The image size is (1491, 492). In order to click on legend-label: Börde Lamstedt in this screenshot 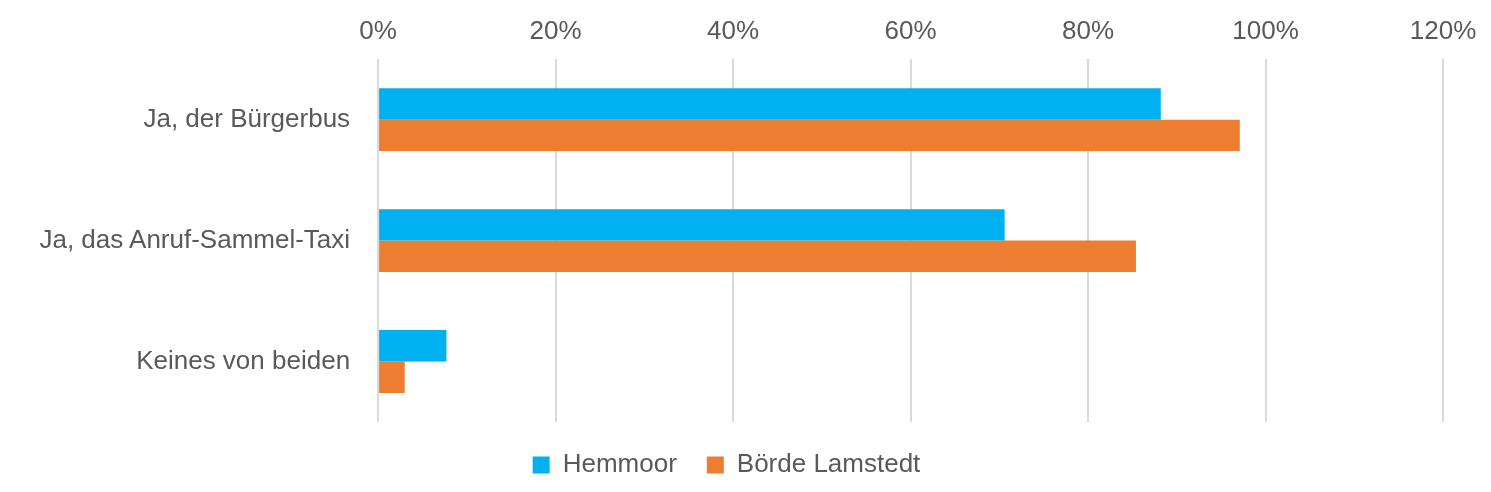, I will do `click(829, 463)`.